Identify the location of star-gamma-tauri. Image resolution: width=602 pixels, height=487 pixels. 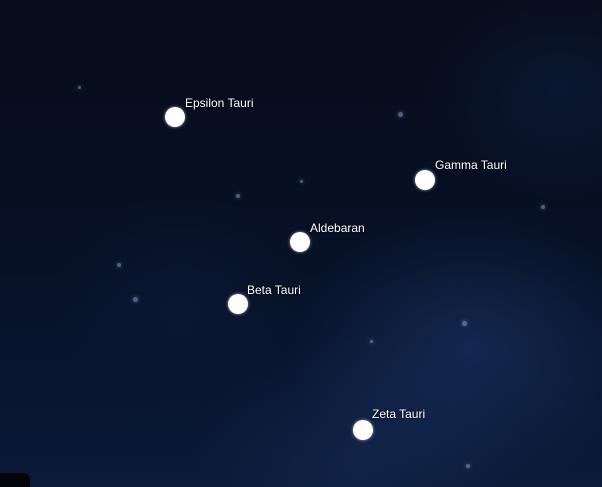
(425, 180).